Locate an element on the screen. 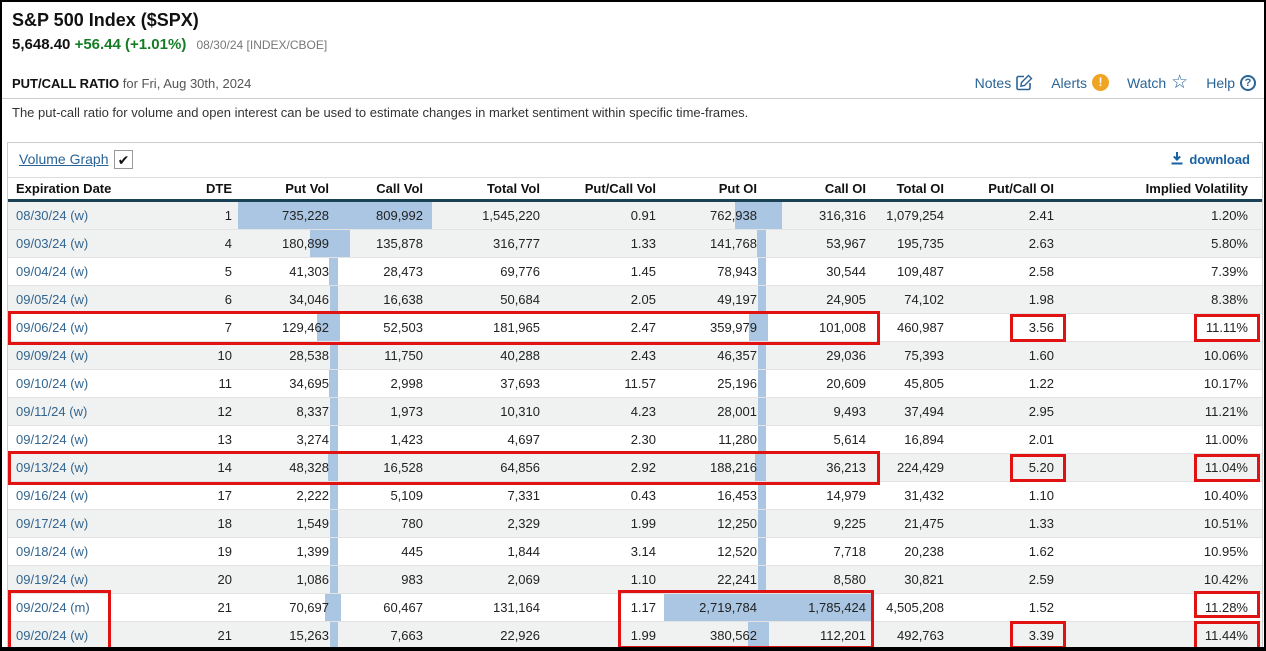 The height and width of the screenshot is (651, 1266). table-cell: 16,528 is located at coordinates (383, 467).